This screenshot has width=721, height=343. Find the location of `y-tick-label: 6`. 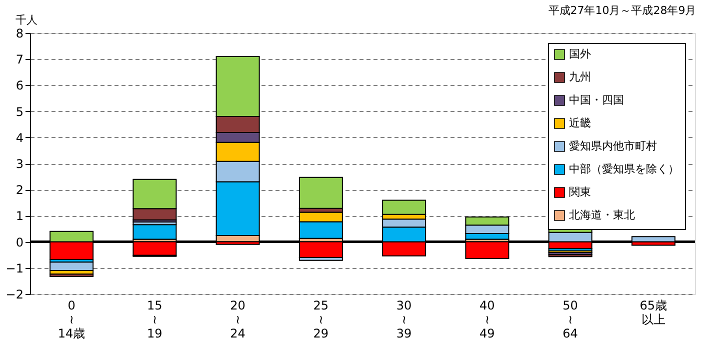

y-tick-label: 6 is located at coordinates (20, 85).